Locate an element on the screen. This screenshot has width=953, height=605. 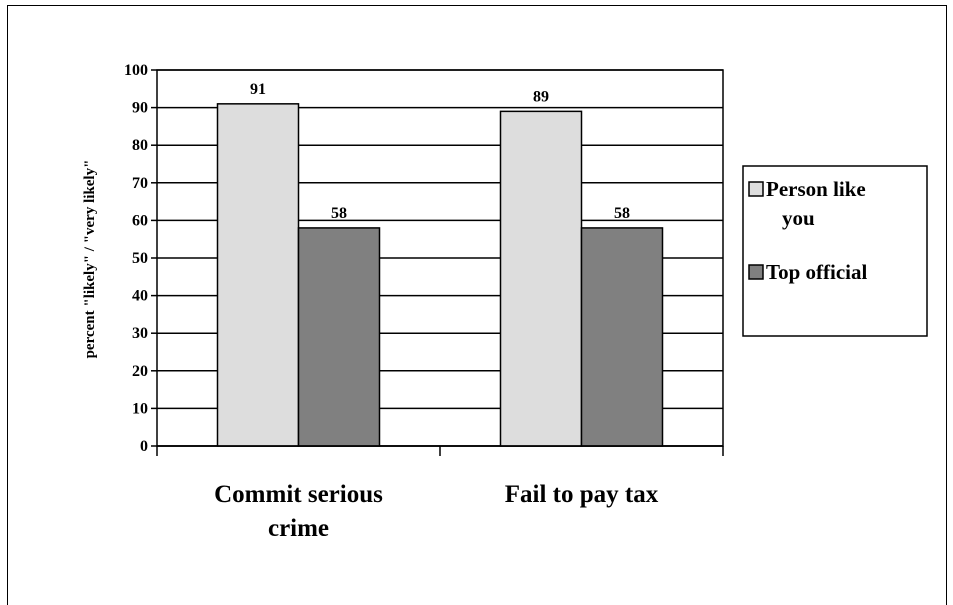
x-category-label: crime is located at coordinates (298, 528).